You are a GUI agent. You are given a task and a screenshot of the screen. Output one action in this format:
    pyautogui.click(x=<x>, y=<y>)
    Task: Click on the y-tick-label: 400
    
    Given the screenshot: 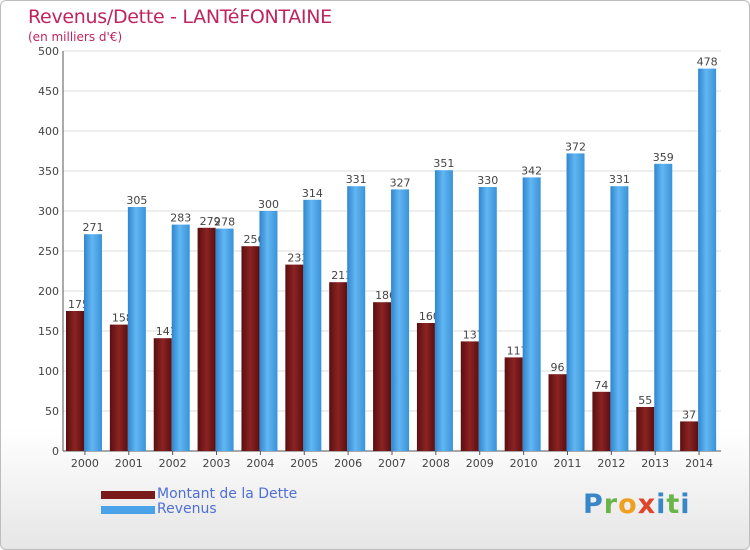 What is the action you would take?
    pyautogui.click(x=48, y=131)
    